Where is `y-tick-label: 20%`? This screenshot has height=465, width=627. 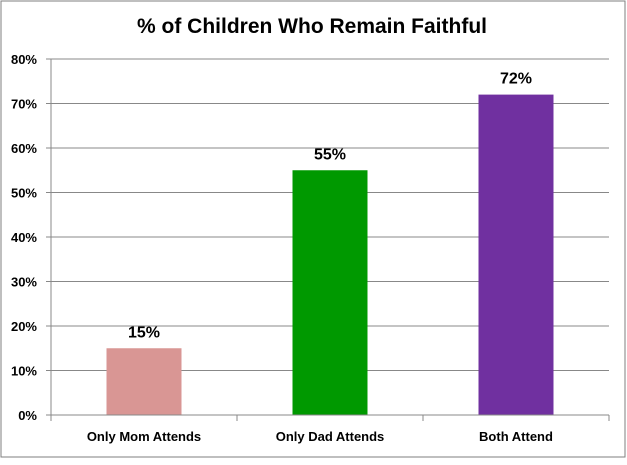 y-tick-label: 20% is located at coordinates (24, 326).